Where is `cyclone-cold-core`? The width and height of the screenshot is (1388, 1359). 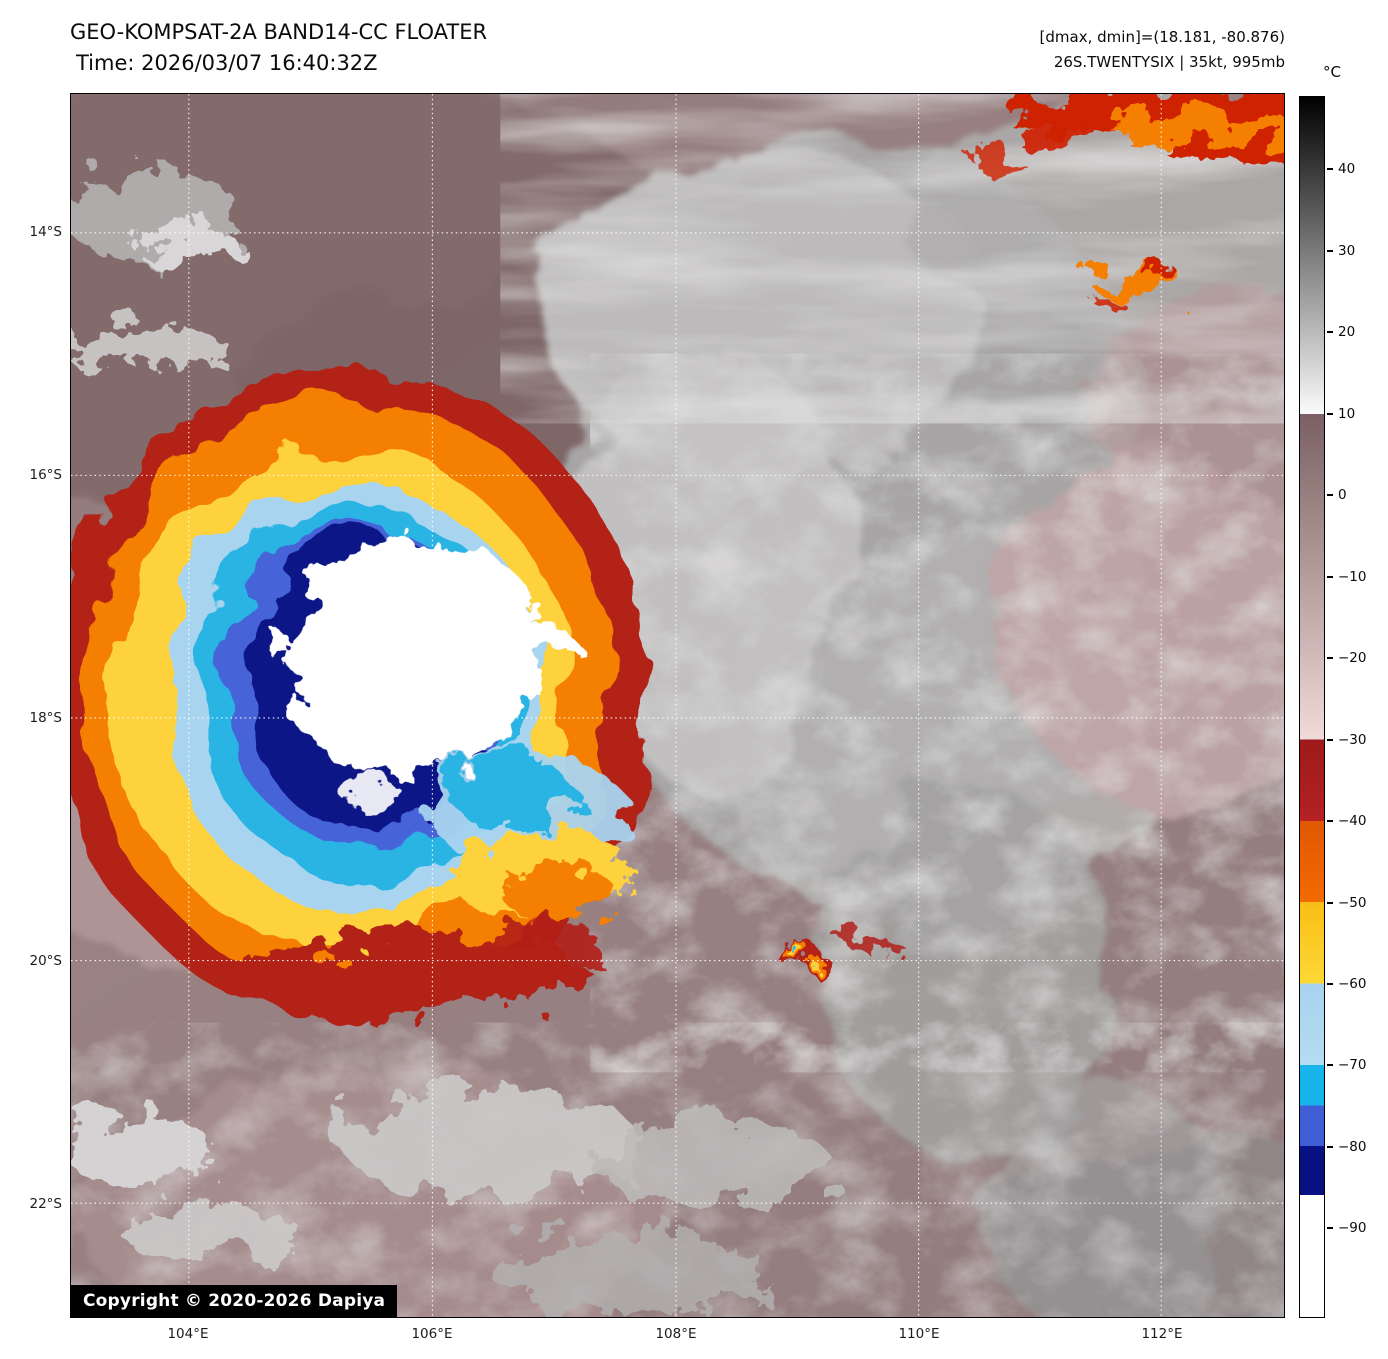 cyclone-cold-core is located at coordinates (426, 676).